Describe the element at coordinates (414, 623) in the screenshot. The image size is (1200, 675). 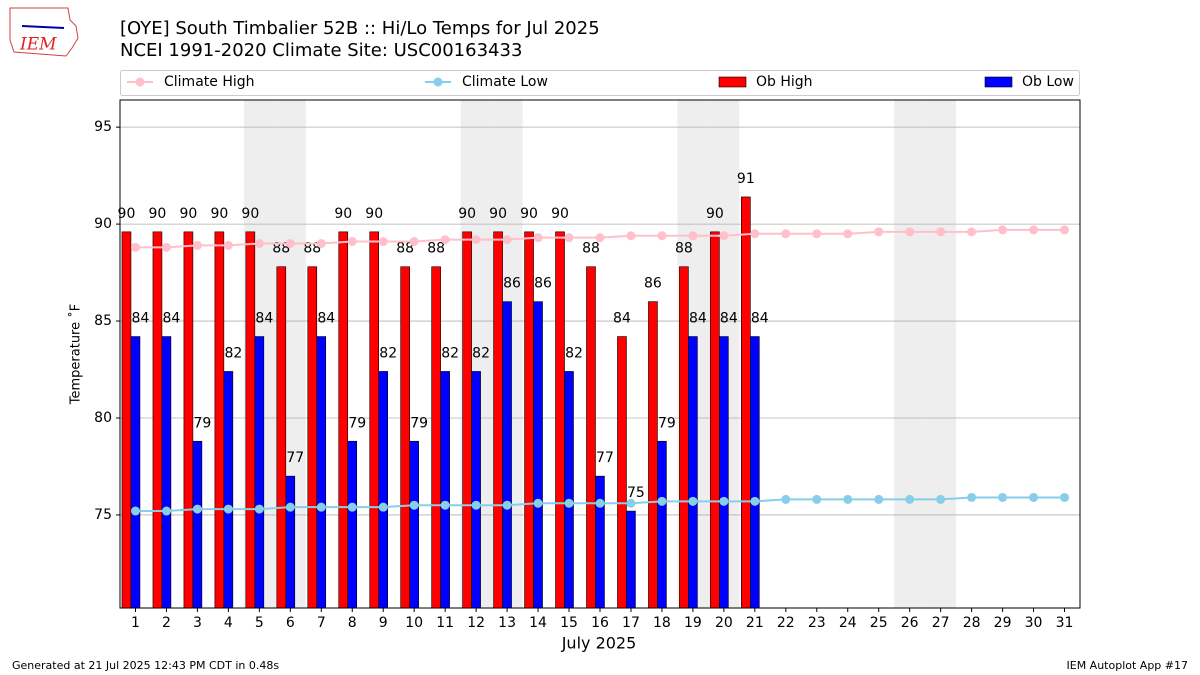
I see `x-tick-label: 10` at that location.